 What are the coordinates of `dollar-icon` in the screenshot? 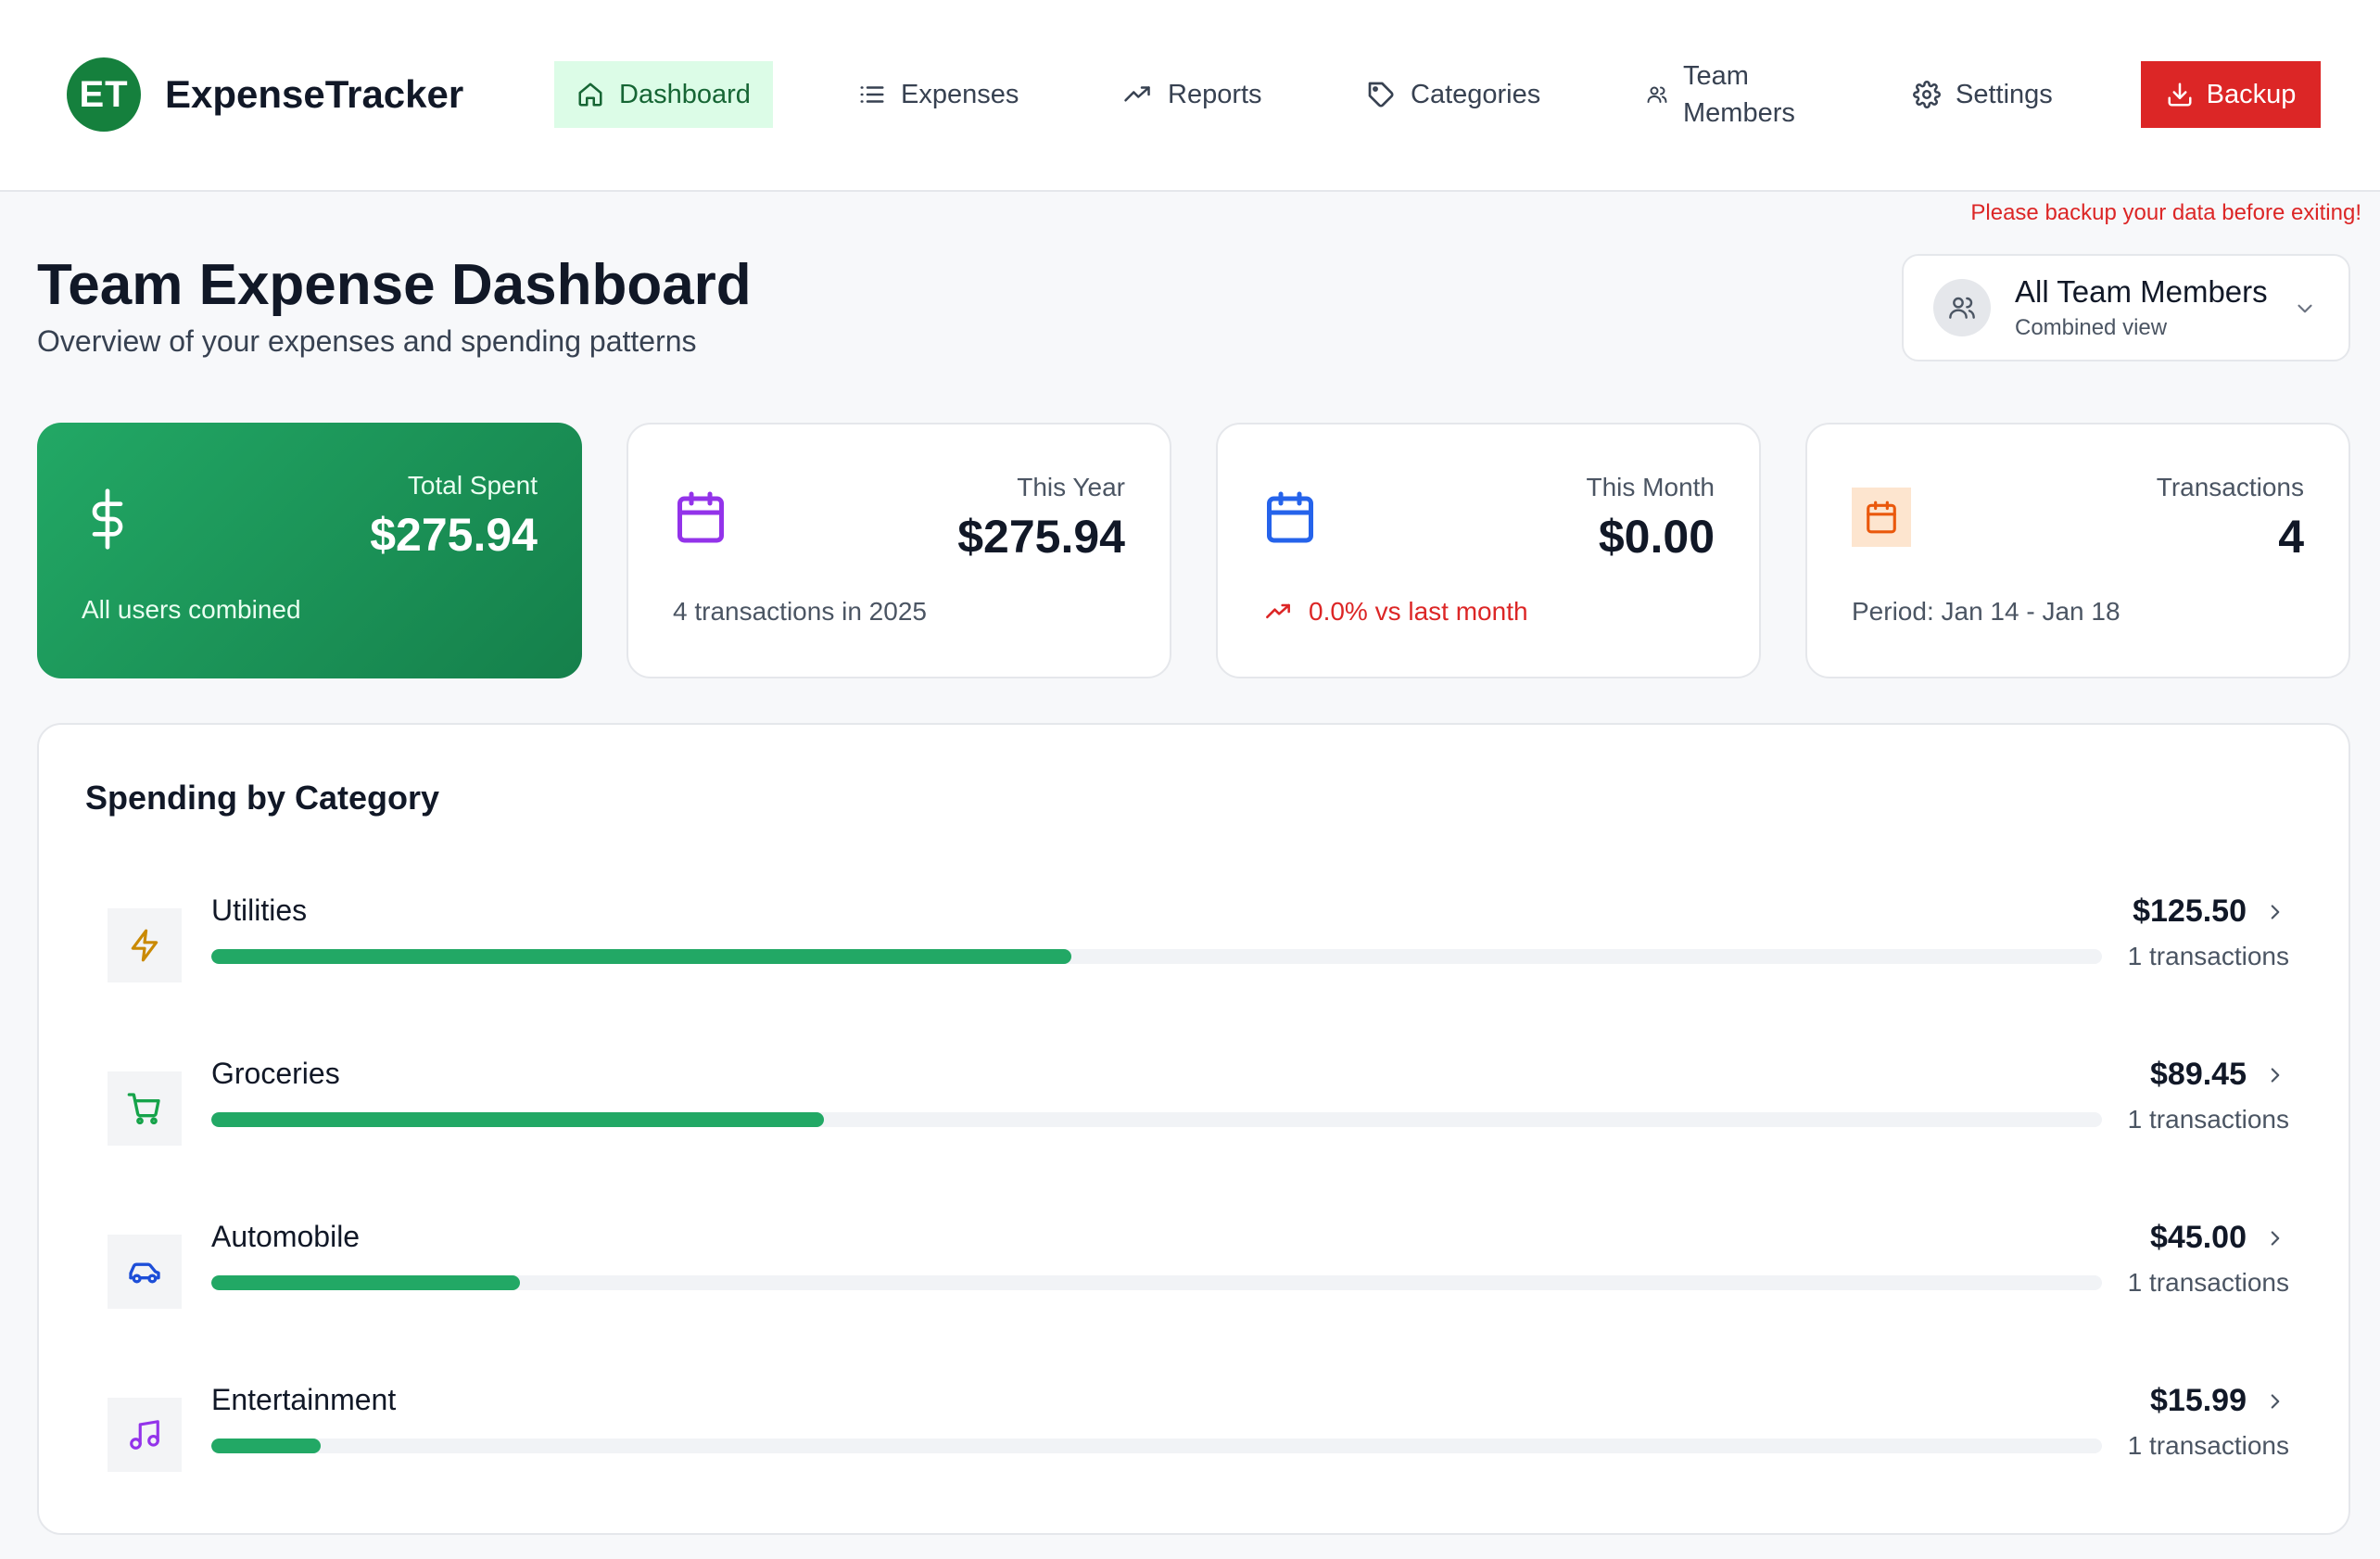 It's located at (107, 521).